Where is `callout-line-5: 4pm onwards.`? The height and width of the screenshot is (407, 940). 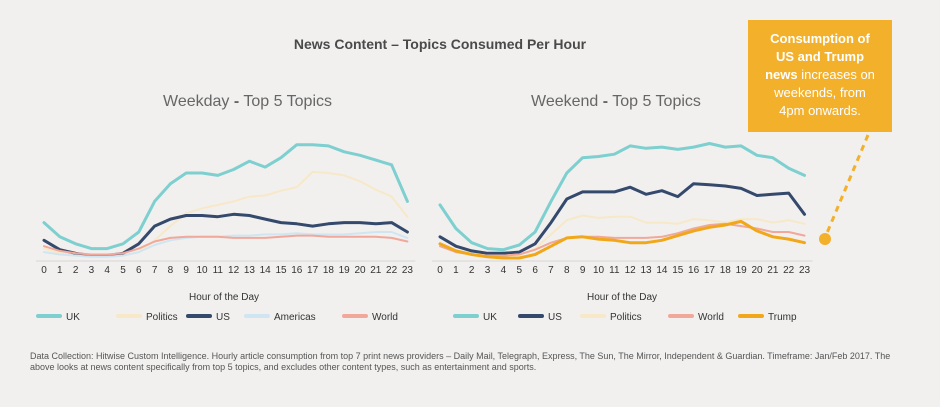
callout-line-5: 4pm onwards. is located at coordinates (820, 110).